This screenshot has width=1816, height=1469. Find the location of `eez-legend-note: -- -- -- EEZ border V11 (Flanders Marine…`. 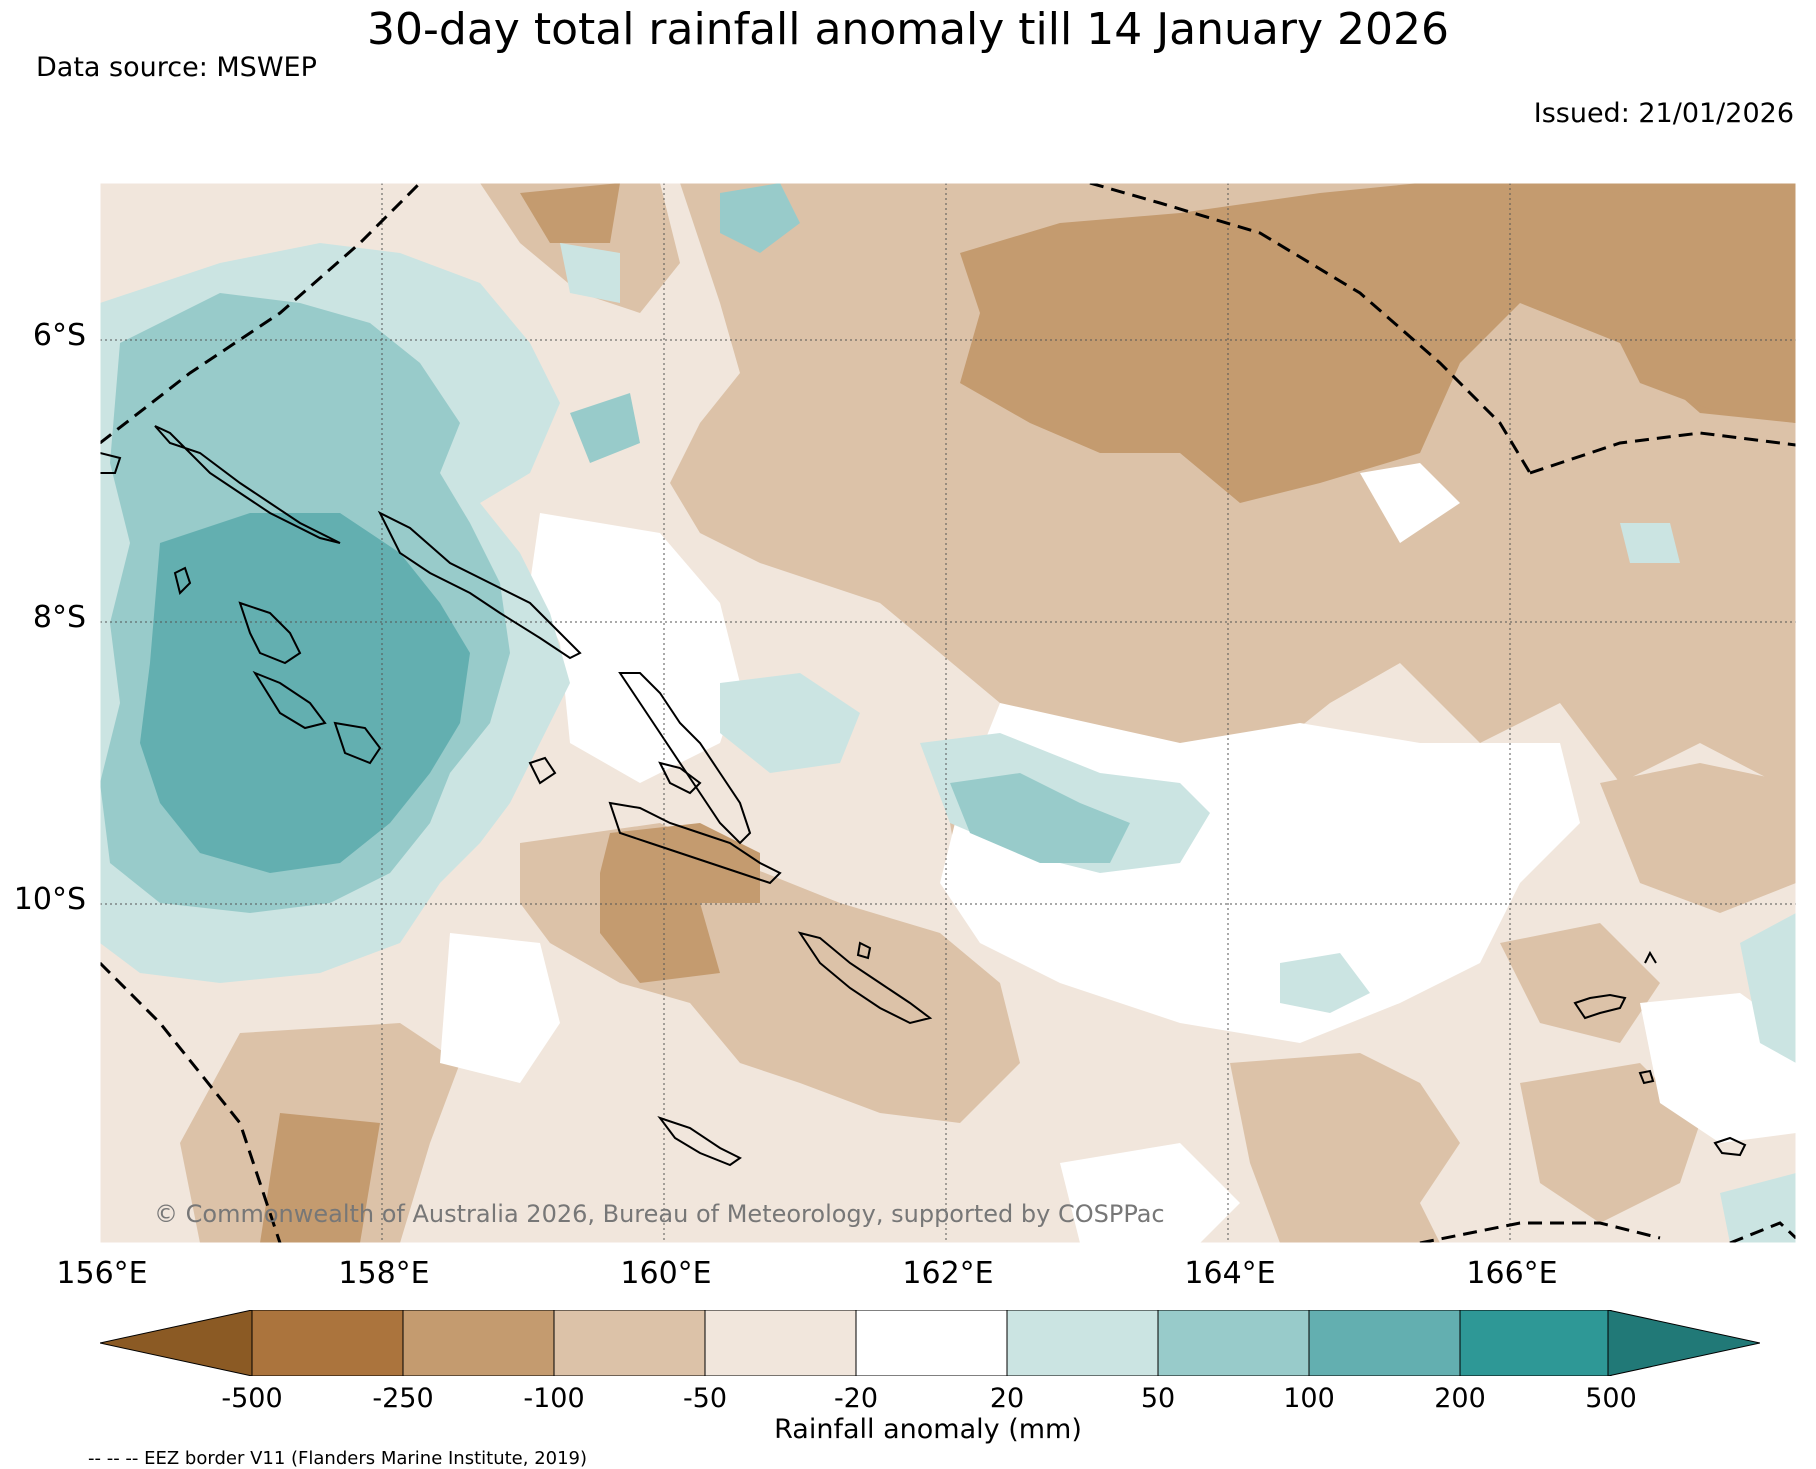

eez-legend-note: -- -- -- EEZ border V11 (Flanders Marine… is located at coordinates (338, 1458).